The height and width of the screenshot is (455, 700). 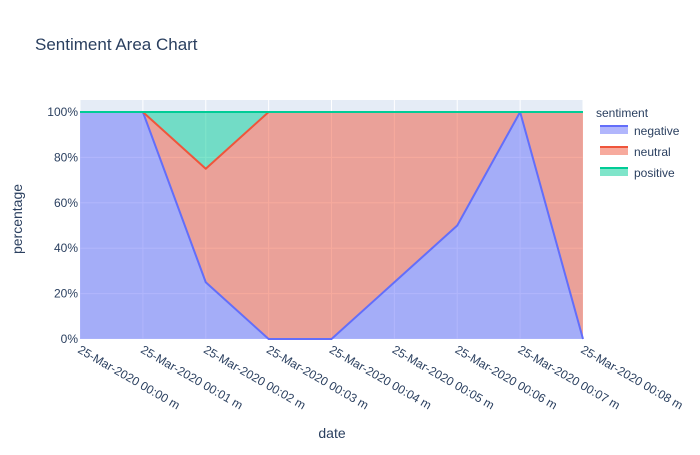 What do you see at coordinates (614, 151) in the screenshot?
I see `legend-swatch-neutral` at bounding box center [614, 151].